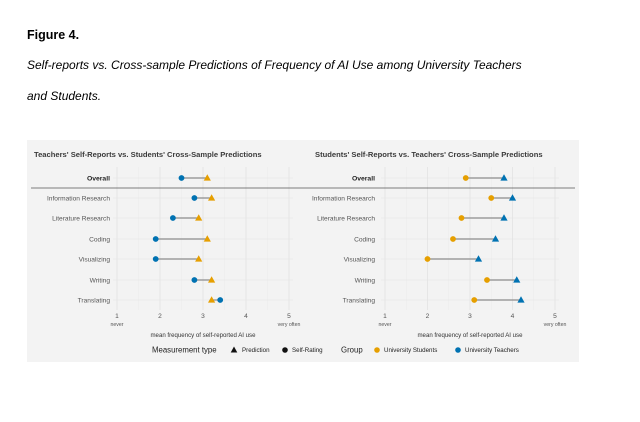 Image resolution: width=640 pixels, height=422 pixels. What do you see at coordinates (256, 350) in the screenshot?
I see `legend-item-prediction: Prediction` at bounding box center [256, 350].